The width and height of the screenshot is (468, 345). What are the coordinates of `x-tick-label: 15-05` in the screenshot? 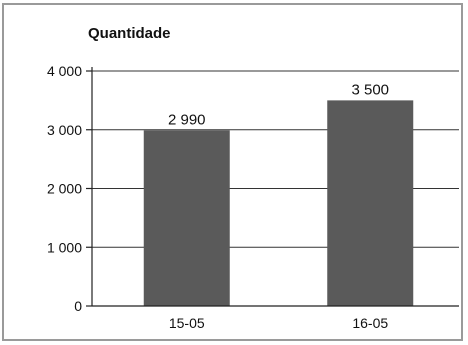 It's located at (187, 323).